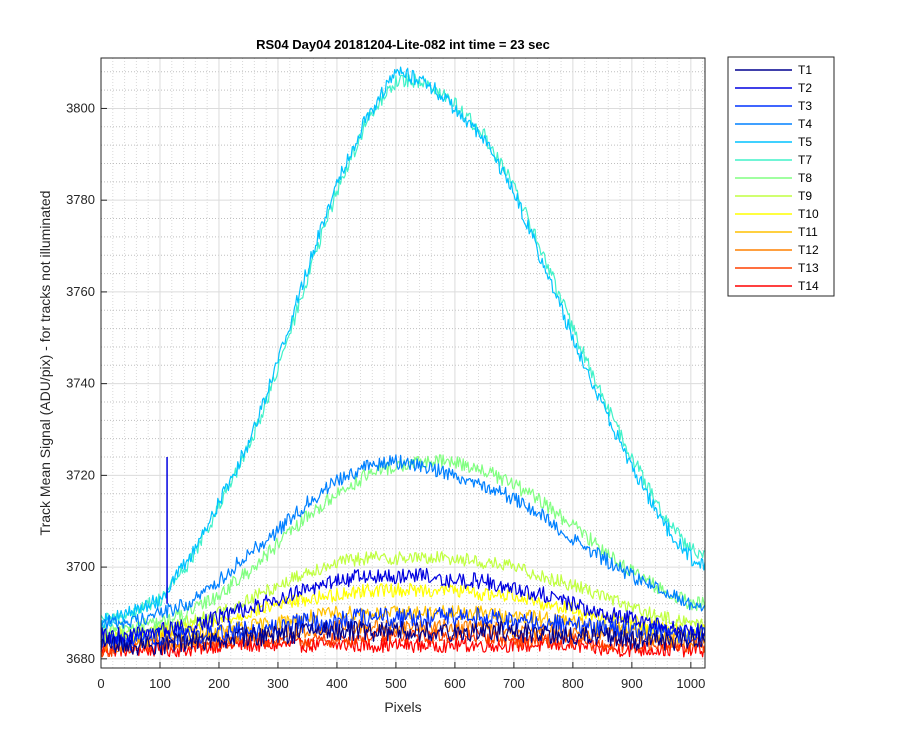 This screenshot has width=900, height=750. I want to click on legend-item-t2: T2, so click(773, 88).